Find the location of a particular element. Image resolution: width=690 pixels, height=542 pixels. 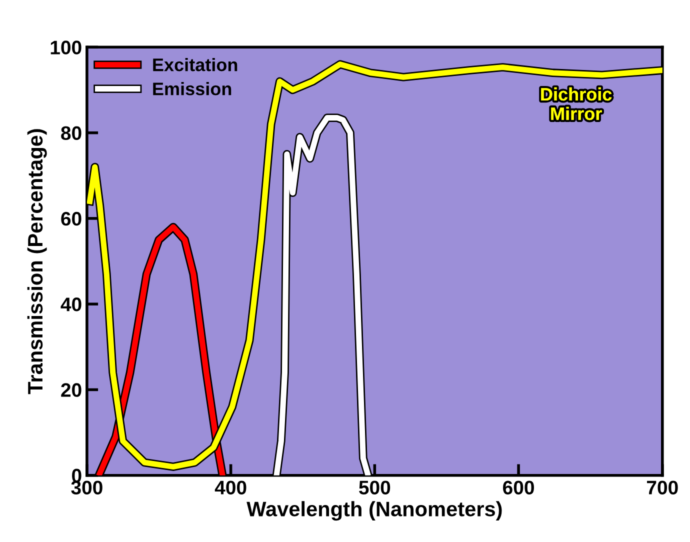

y-tick-label: 100 is located at coordinates (66, 47).